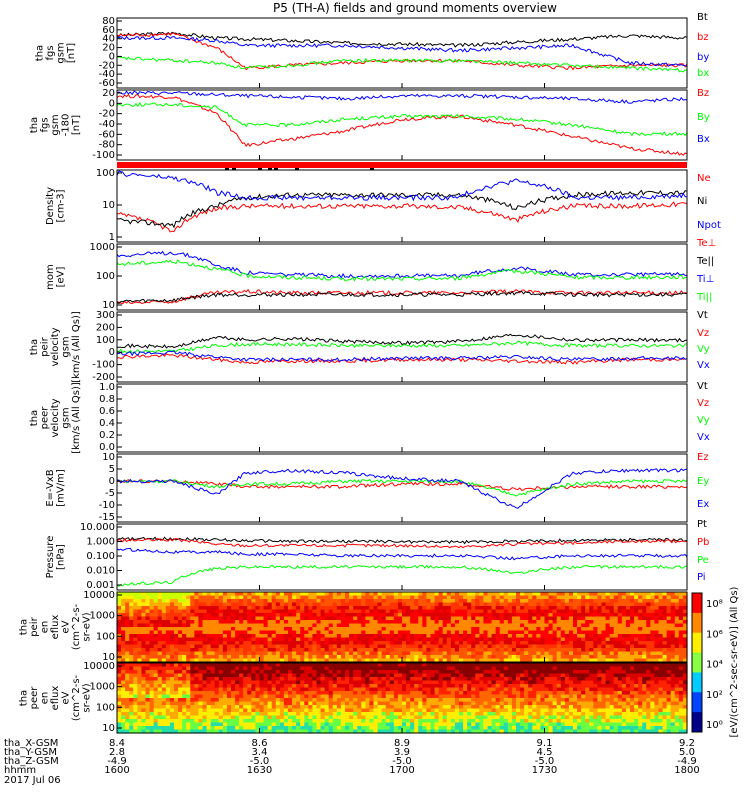 The image size is (750, 804). I want to click on y-tick-label: 0.4, so click(107, 423).